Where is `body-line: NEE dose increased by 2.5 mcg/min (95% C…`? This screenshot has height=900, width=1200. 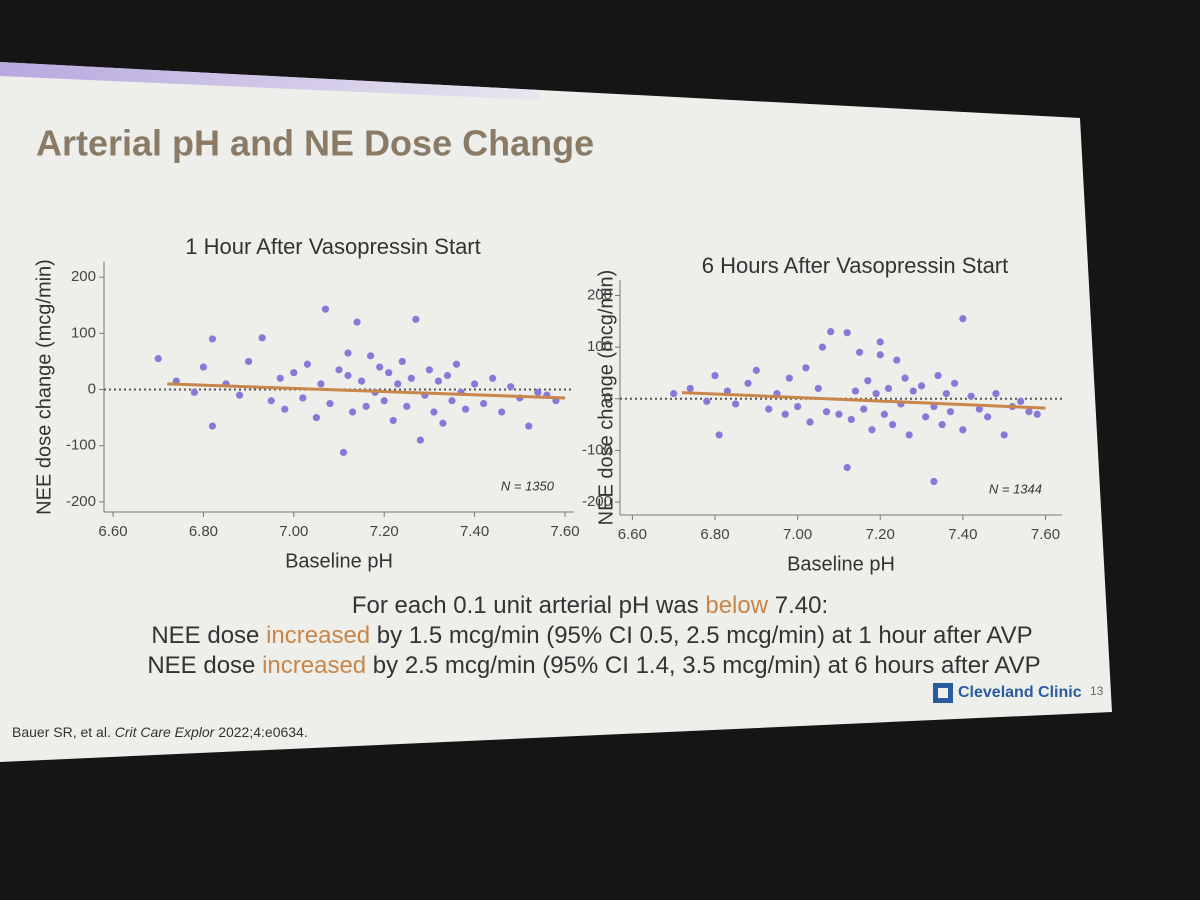 body-line: NEE dose increased by 2.5 mcg/min (95% C… is located at coordinates (593, 665).